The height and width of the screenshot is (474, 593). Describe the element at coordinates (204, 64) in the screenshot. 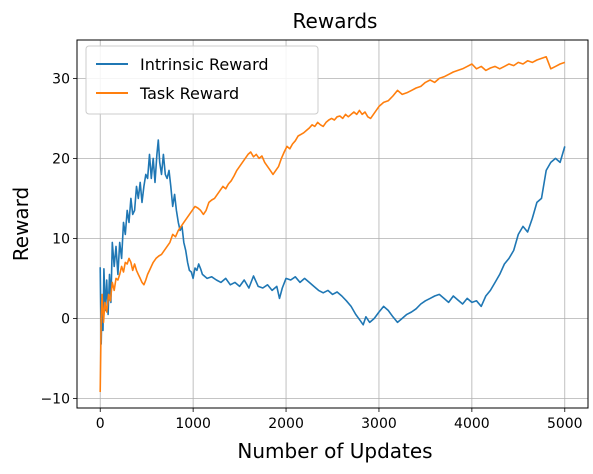

I see `legend-label: Intrinsic Reward` at that location.